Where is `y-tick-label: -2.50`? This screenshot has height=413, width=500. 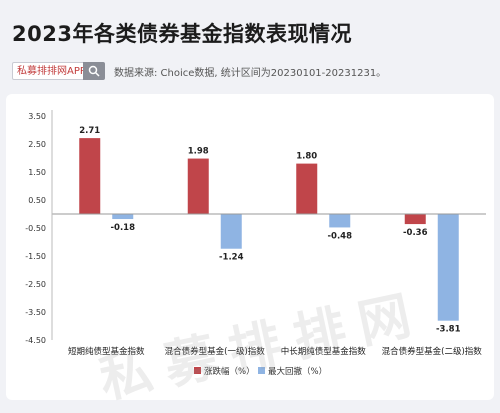 y-tick-label: -2.50 is located at coordinates (35, 284).